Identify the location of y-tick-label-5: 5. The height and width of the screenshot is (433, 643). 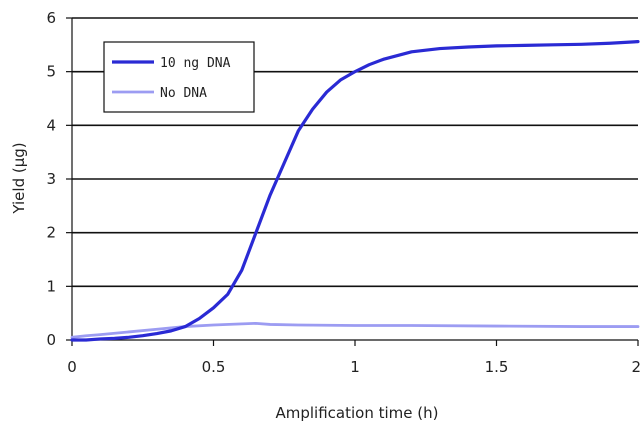
(51, 72).